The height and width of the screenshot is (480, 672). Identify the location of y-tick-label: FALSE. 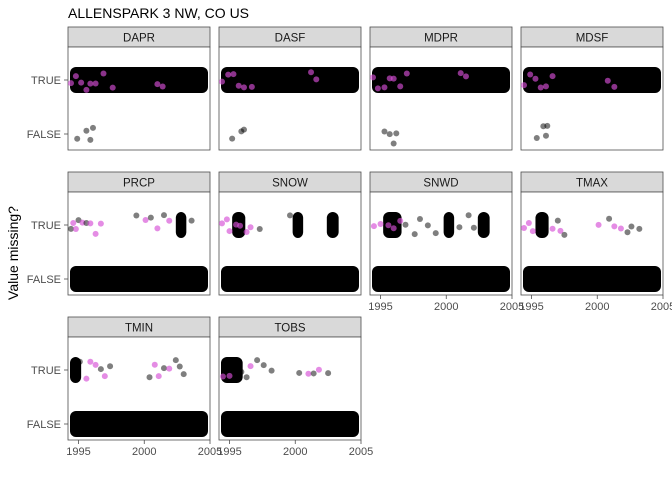
(44, 425).